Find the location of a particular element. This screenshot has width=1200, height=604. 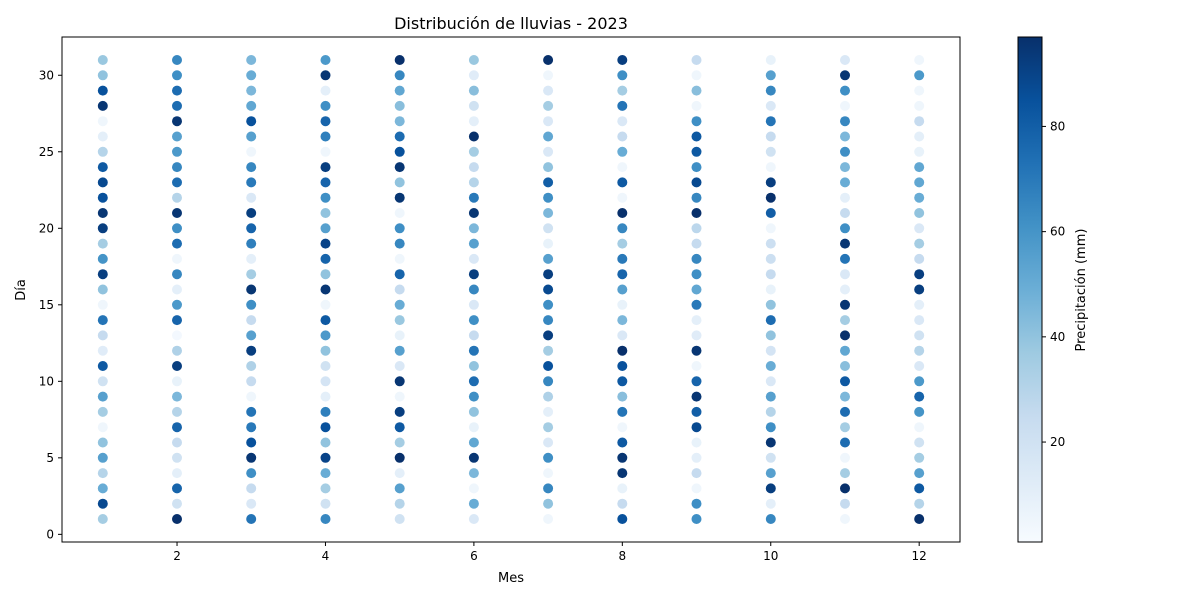

y-tick-label: 30 is located at coordinates (46, 75).